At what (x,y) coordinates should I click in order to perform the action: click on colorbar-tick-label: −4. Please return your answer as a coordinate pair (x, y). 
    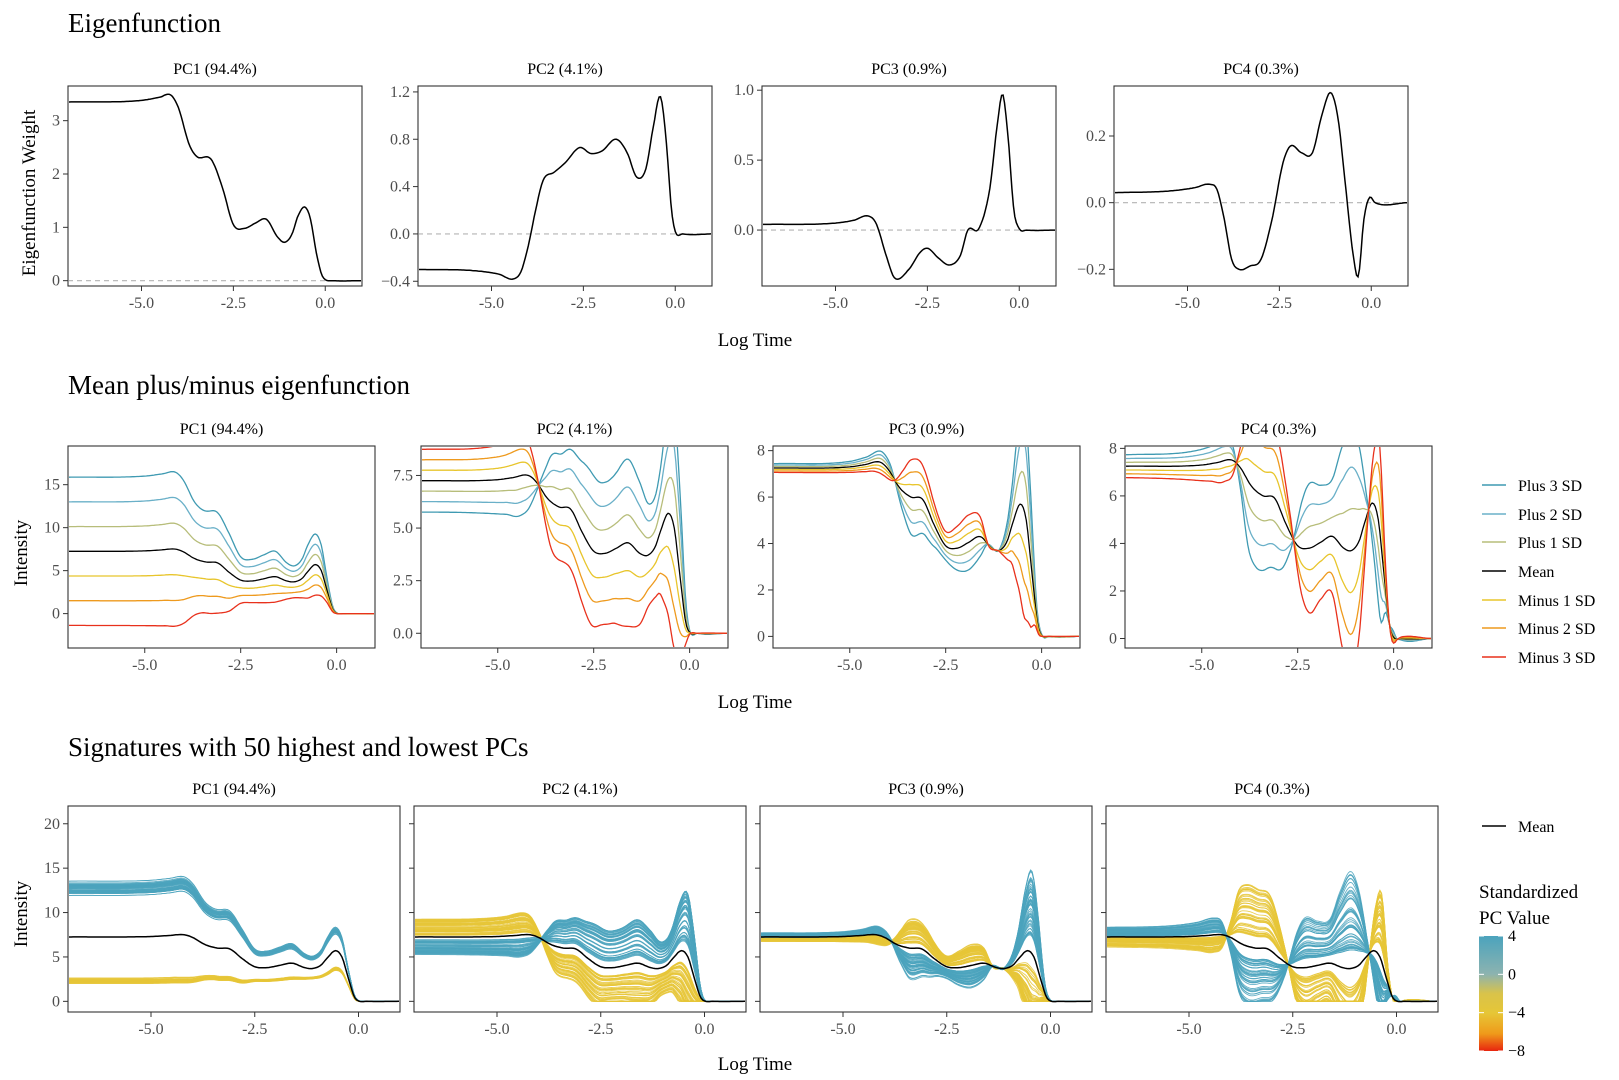
    Looking at the image, I should click on (1516, 1013).